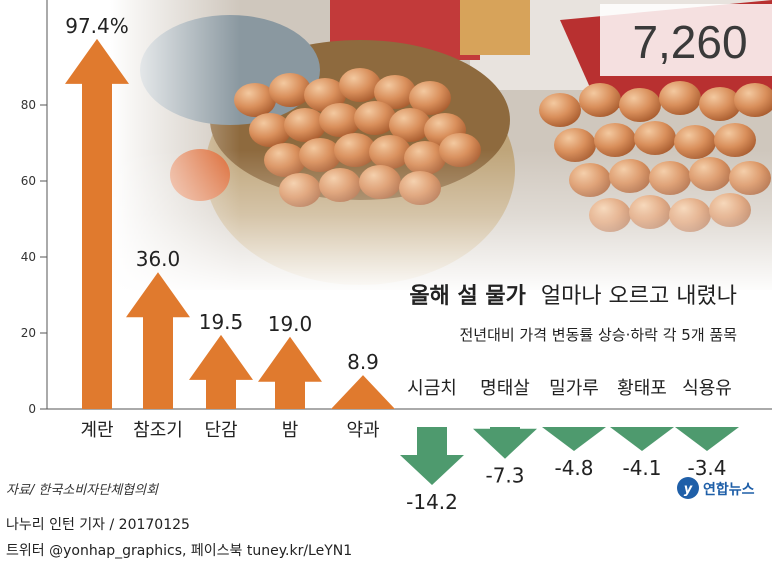 The width and height of the screenshot is (772, 567). What do you see at coordinates (504, 476) in the screenshot?
I see `value-label: -7.3` at bounding box center [504, 476].